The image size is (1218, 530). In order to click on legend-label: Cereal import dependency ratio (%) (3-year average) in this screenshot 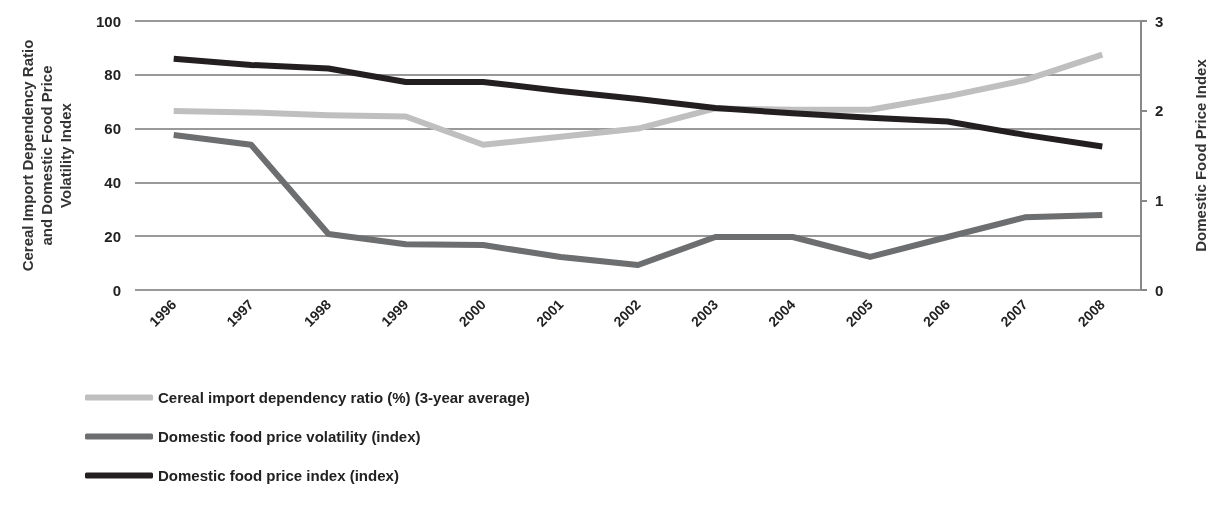, I will do `click(344, 397)`.